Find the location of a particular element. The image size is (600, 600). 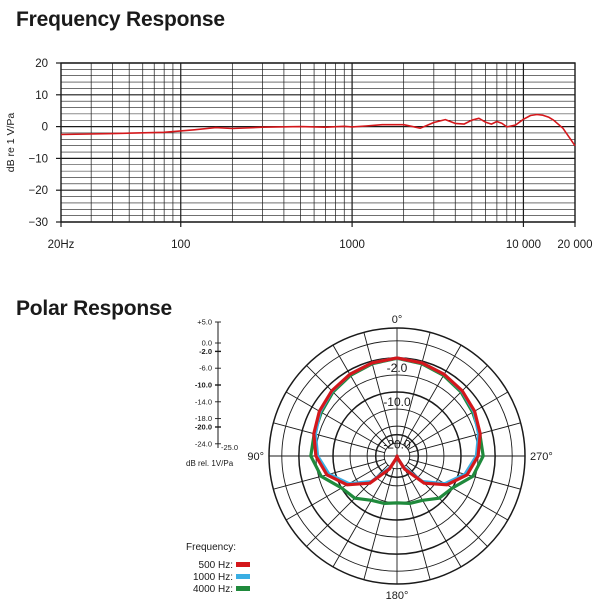

fr-y-tick-label: 0 is located at coordinates (45, 128).